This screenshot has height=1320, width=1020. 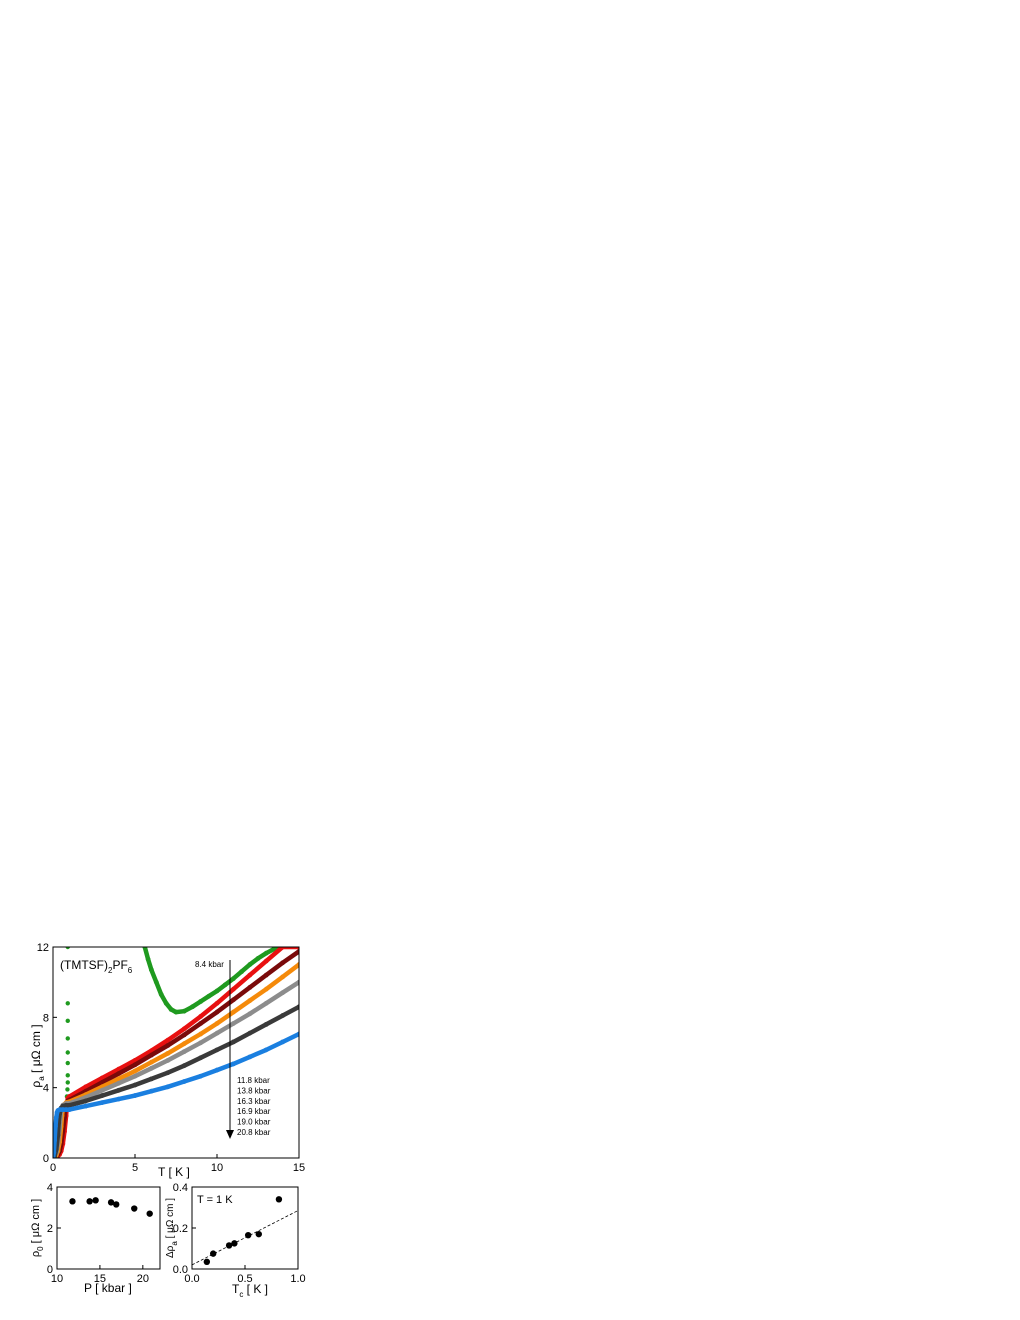 What do you see at coordinates (176, 1052) in the screenshot?
I see `main-series-group` at bounding box center [176, 1052].